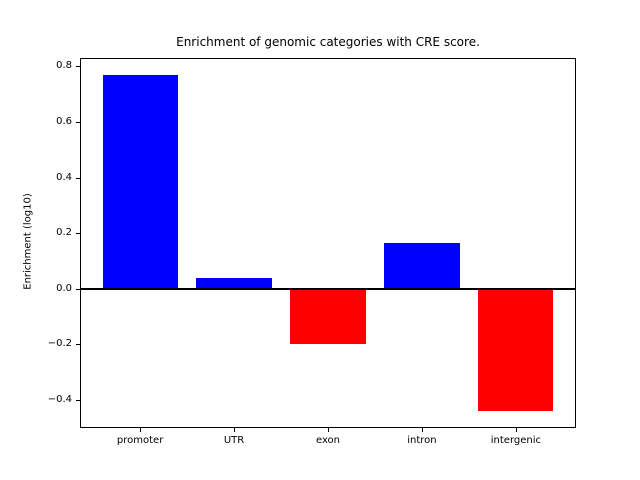  I want to click on y-tick-label: 0.0, so click(64, 288).